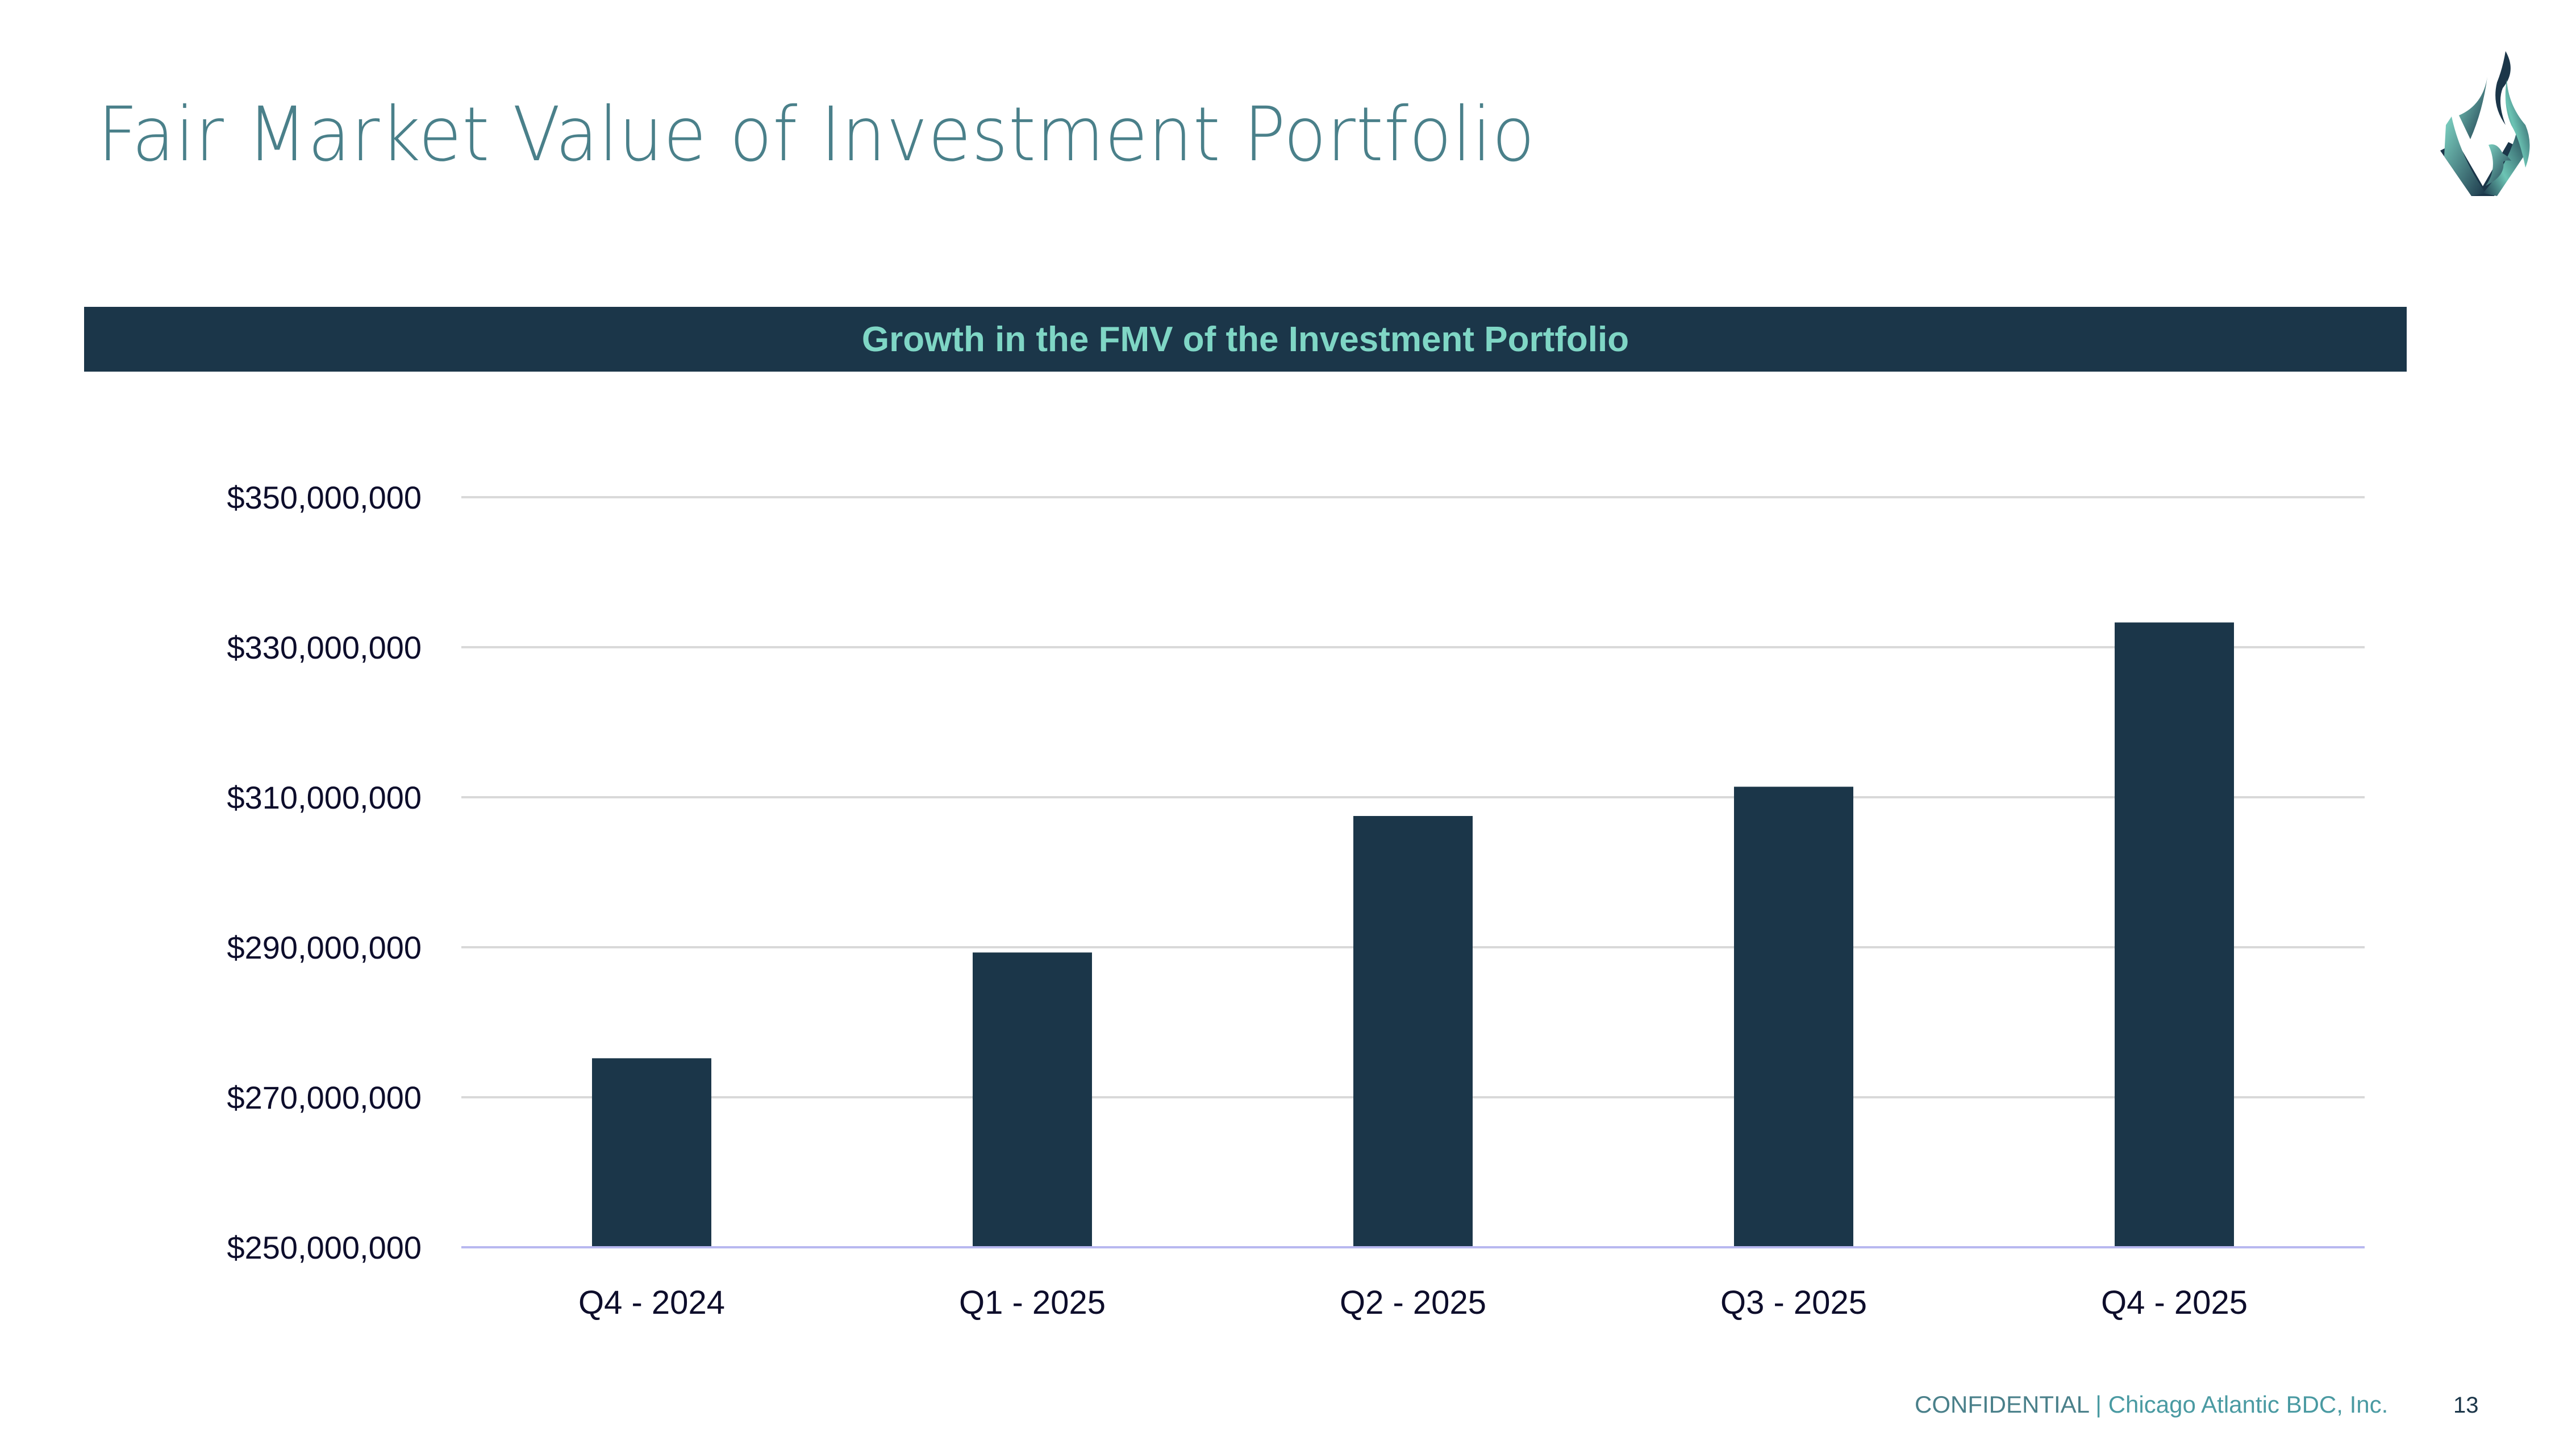 The height and width of the screenshot is (1449, 2576). I want to click on phoenix-flame-logo-icon, so click(2485, 123).